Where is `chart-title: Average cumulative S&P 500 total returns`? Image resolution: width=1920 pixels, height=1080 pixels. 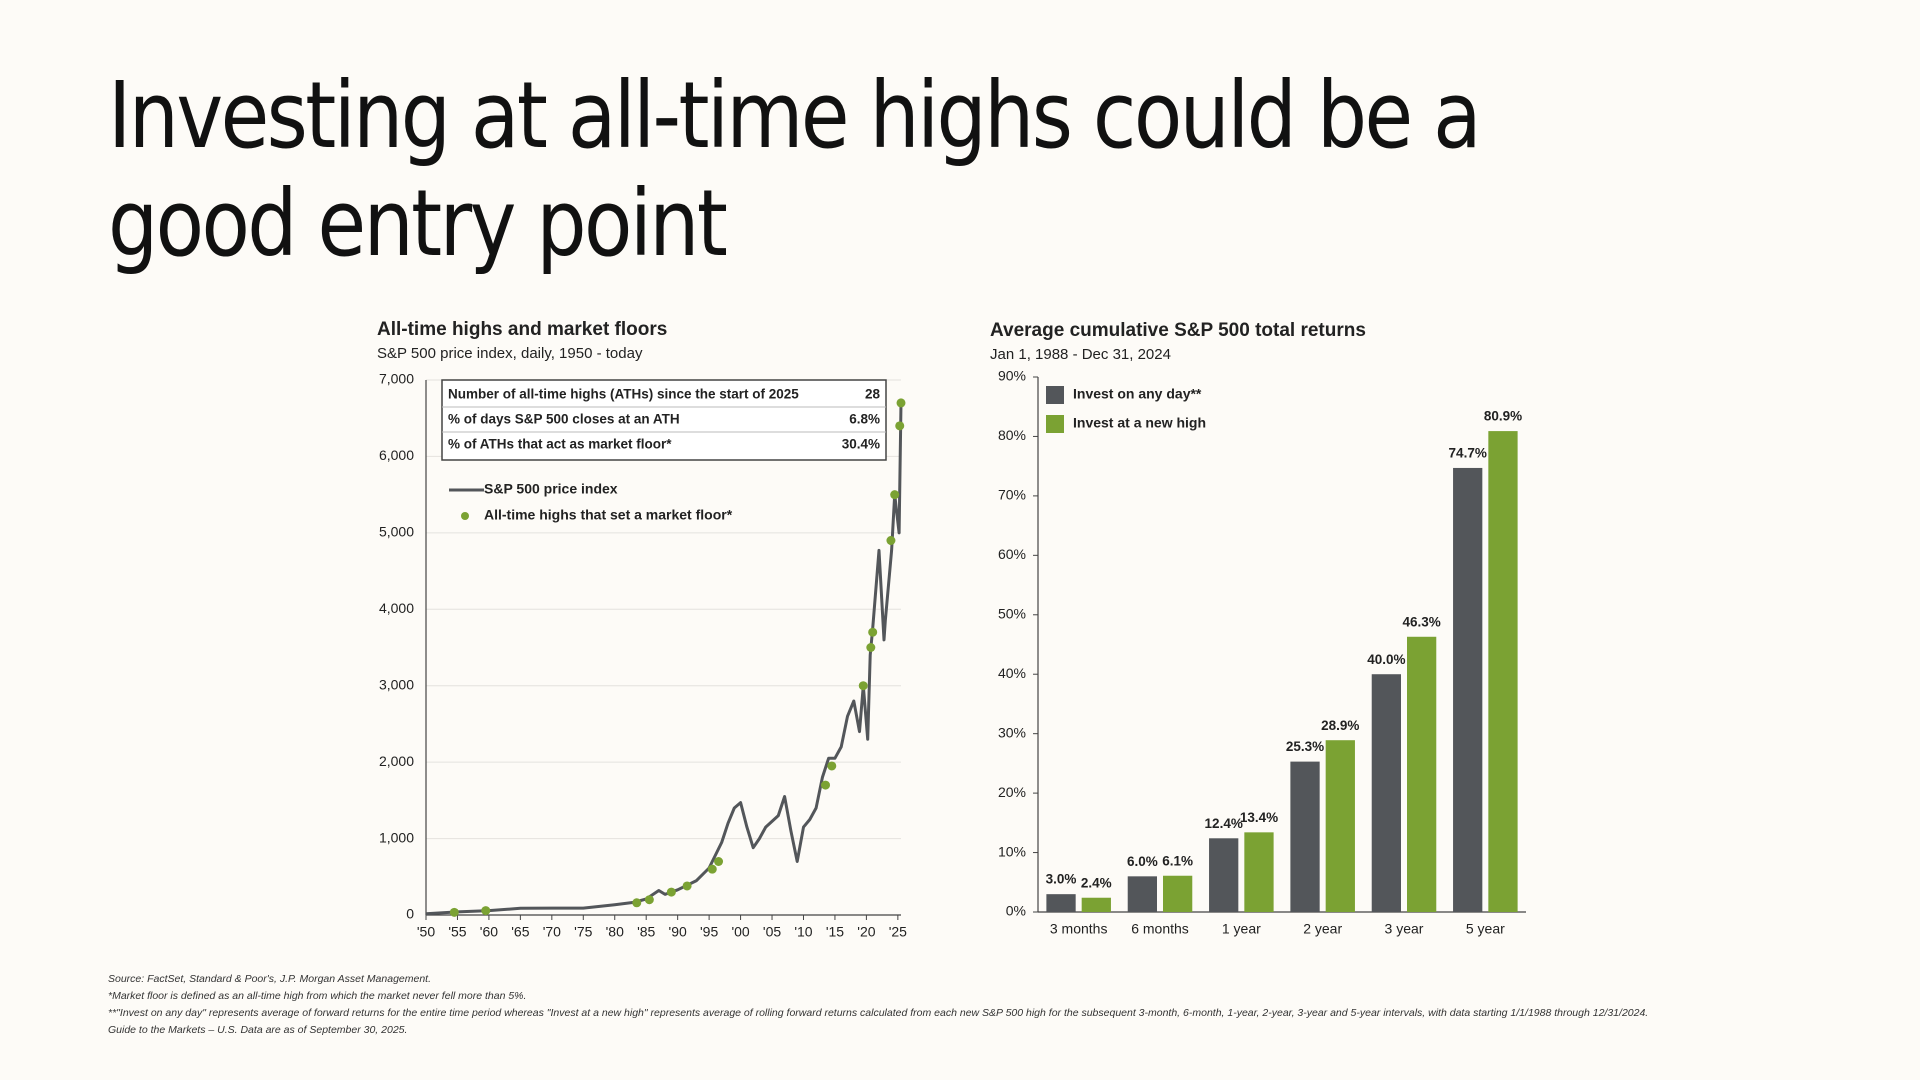
chart-title: Average cumulative S&P 500 total returns is located at coordinates (1178, 330).